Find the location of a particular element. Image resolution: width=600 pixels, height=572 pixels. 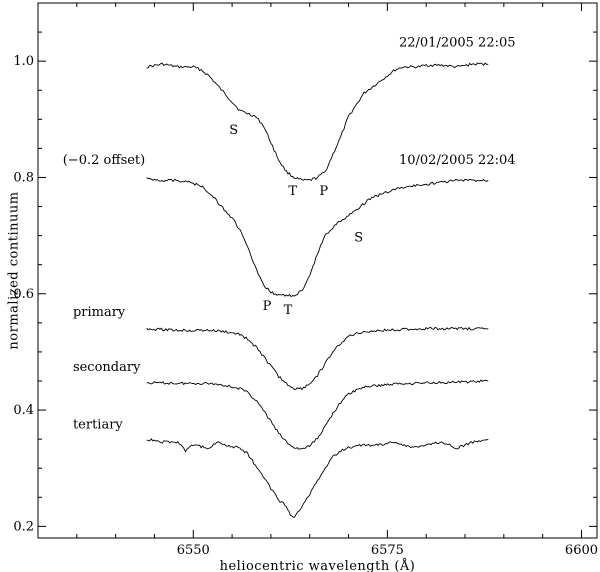

x-tick-label: 6550 is located at coordinates (193, 550).